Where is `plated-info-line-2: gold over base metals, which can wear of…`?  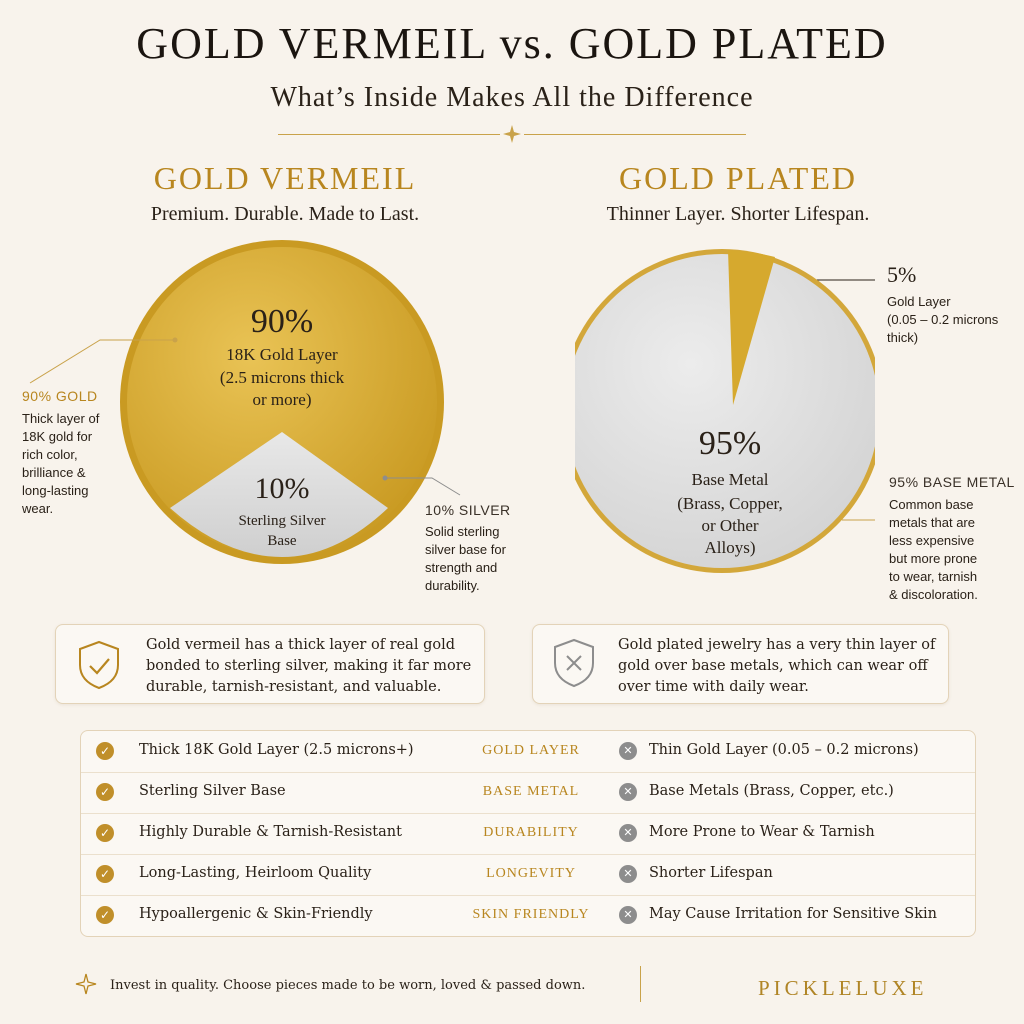
plated-info-line-2: gold over base metals, which can wear of… is located at coordinates (773, 666).